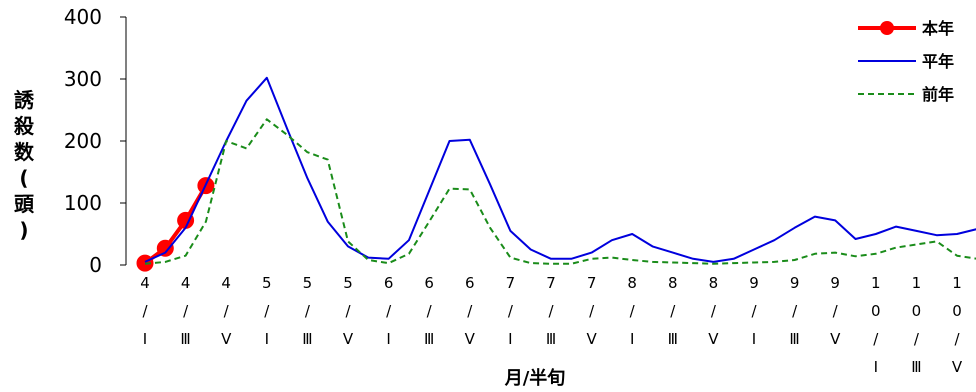 The height and width of the screenshot is (392, 976). I want to click on x-category-11-line-1: /, so click(592, 311).